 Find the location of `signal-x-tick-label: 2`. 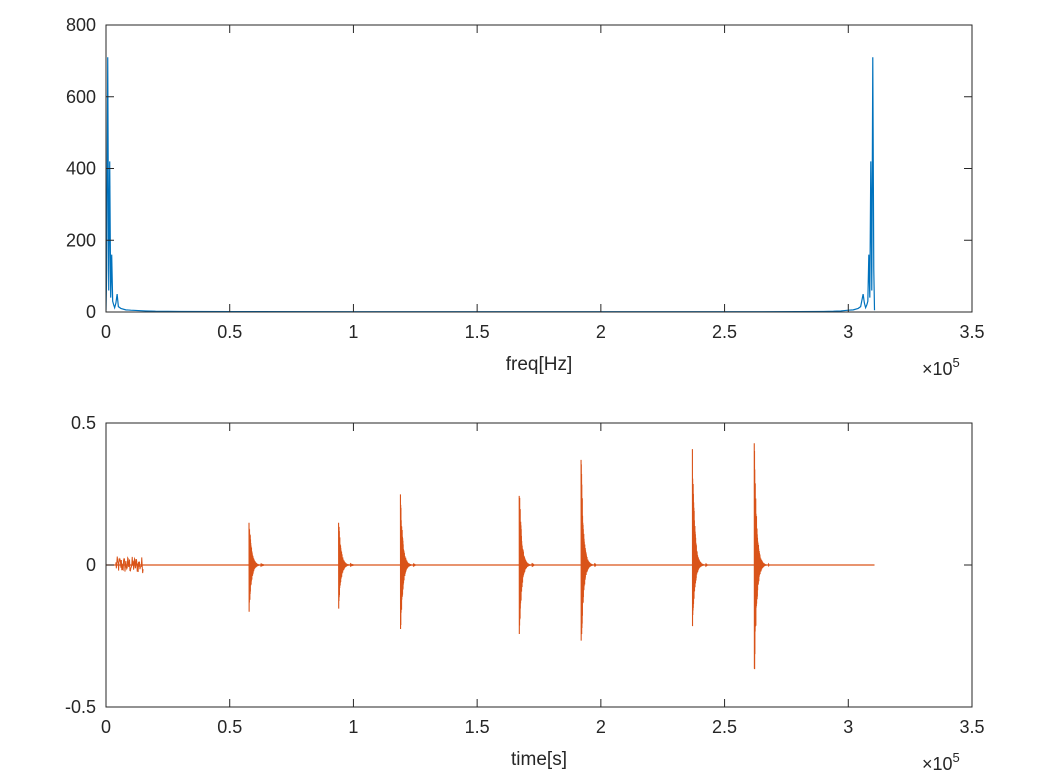

signal-x-tick-label: 2 is located at coordinates (601, 727).